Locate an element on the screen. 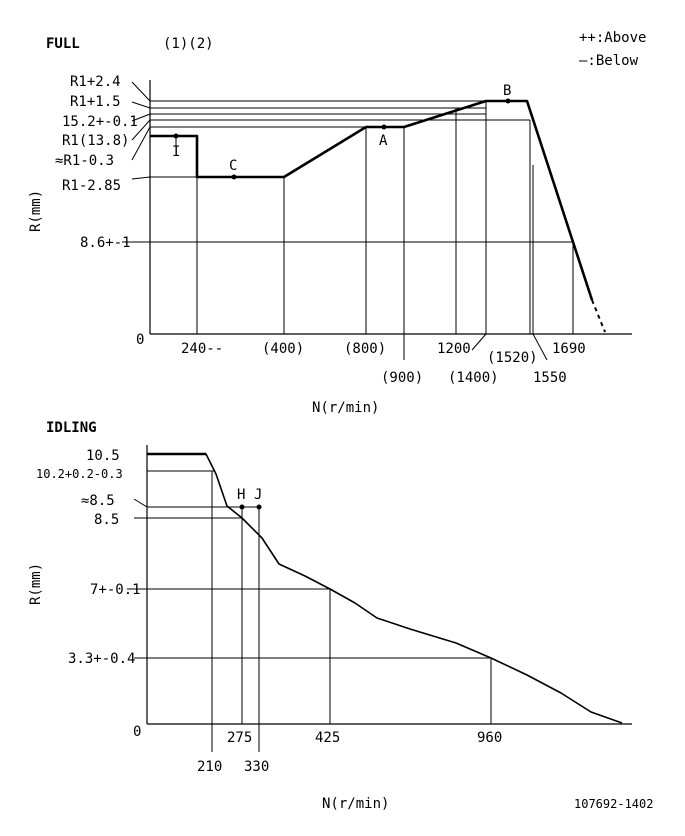 The width and height of the screenshot is (685, 836). point-a-label: A is located at coordinates (383, 141).